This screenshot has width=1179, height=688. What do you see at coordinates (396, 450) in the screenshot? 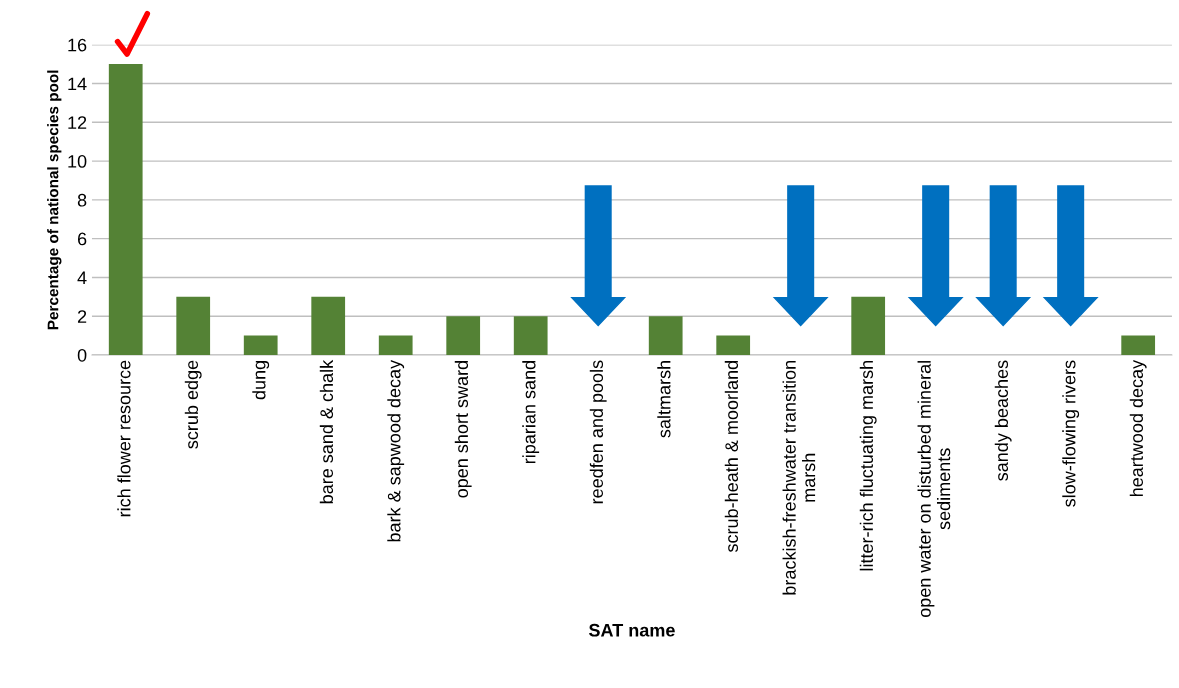
I see `x-tick-label: bark & sapwood decay` at bounding box center [396, 450].